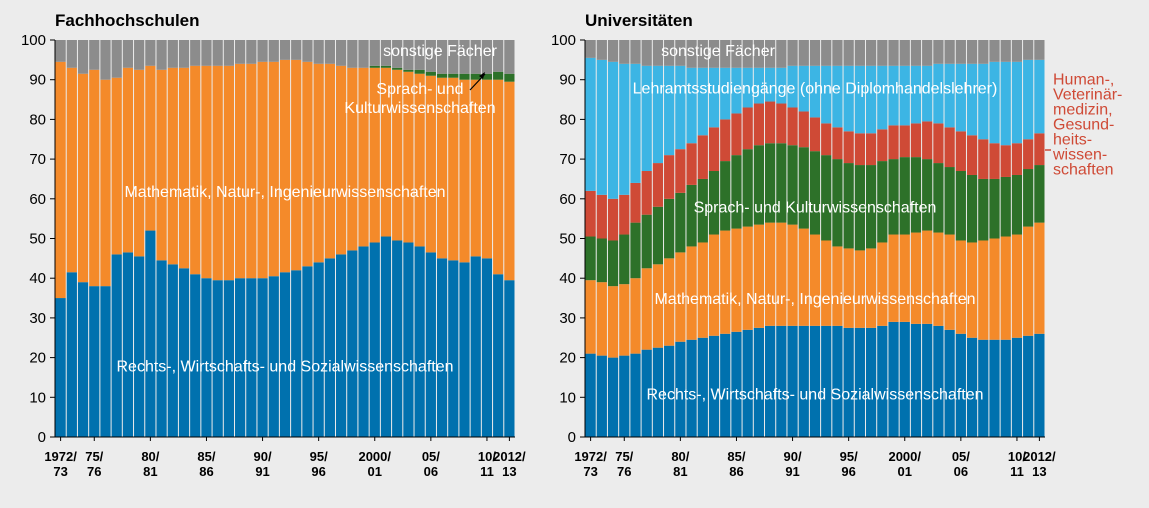 The image size is (1149, 508). Describe the element at coordinates (37, 278) in the screenshot. I see `y-tick-label: 40` at that location.